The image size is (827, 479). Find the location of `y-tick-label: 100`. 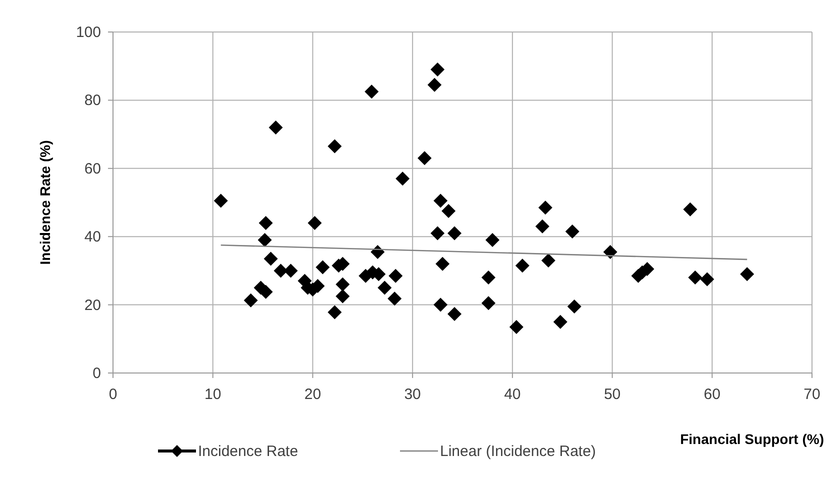

y-tick-label: 100 is located at coordinates (88, 32).